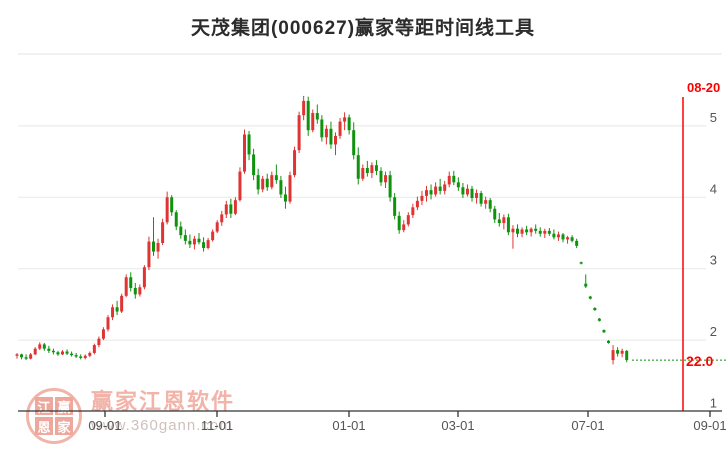 Image resolution: width=726 pixels, height=450 pixels. I want to click on seal-char: 恩, so click(44, 426).